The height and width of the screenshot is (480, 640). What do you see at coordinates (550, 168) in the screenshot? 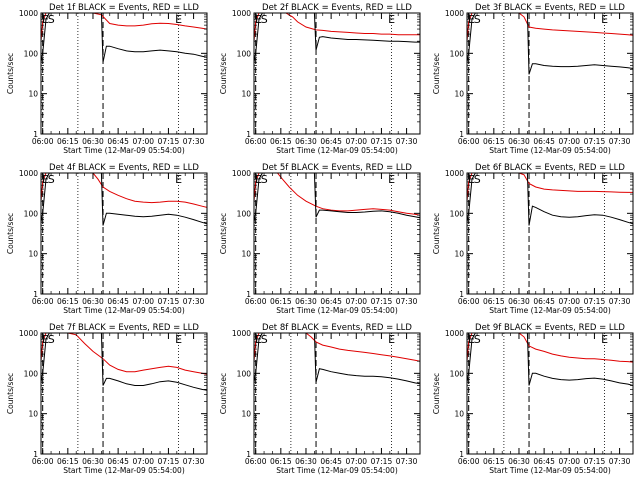
I see `panel-title: Det 6f BLACK = Events, RED = LLD` at bounding box center [550, 168].